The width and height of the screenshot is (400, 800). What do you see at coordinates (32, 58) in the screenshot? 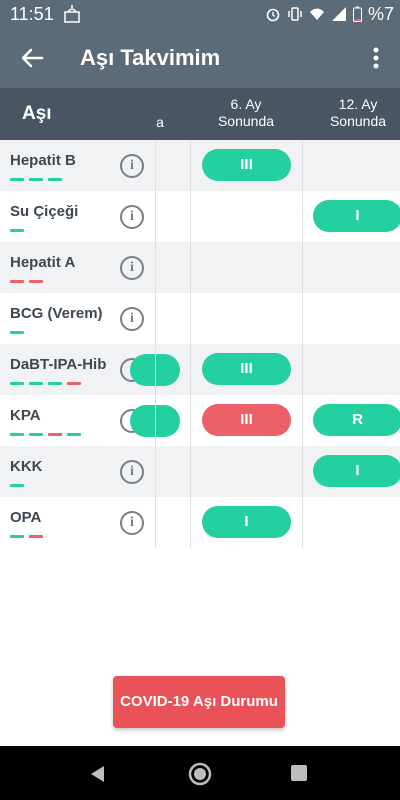
I see `back-arrow-icon` at bounding box center [32, 58].